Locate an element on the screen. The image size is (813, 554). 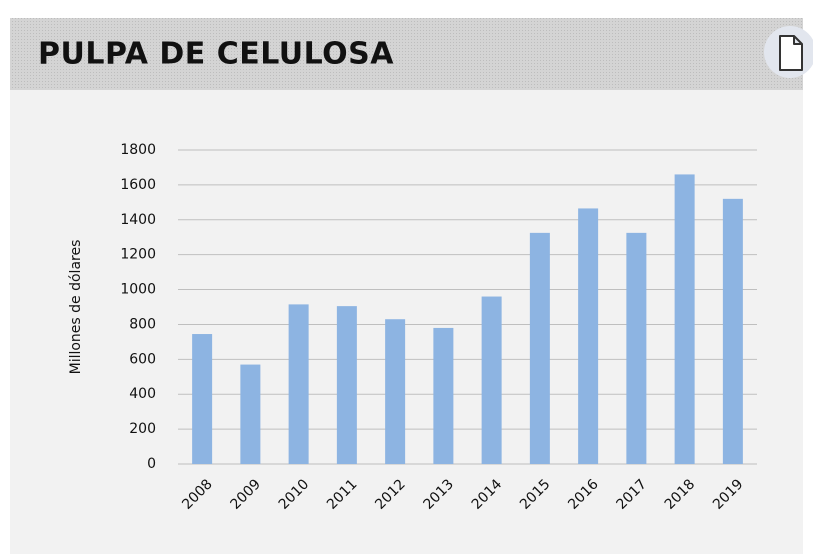
chart-title: PULPA DE CELULOSA is located at coordinates (216, 54).